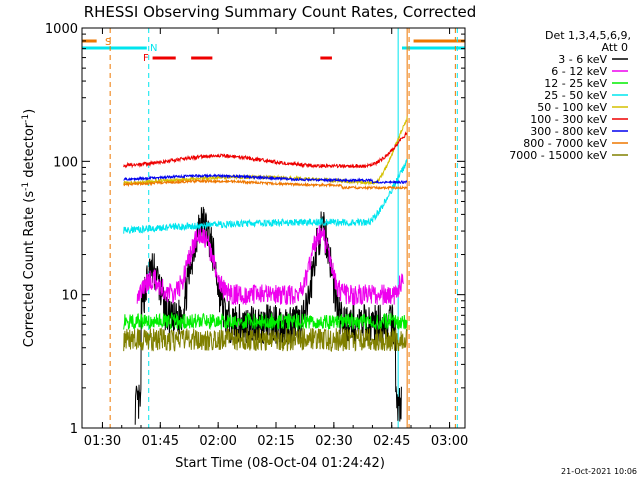  I want to click on y-axis-label: Corrected Count Rate (s-1 detector-1), so click(29, 228).